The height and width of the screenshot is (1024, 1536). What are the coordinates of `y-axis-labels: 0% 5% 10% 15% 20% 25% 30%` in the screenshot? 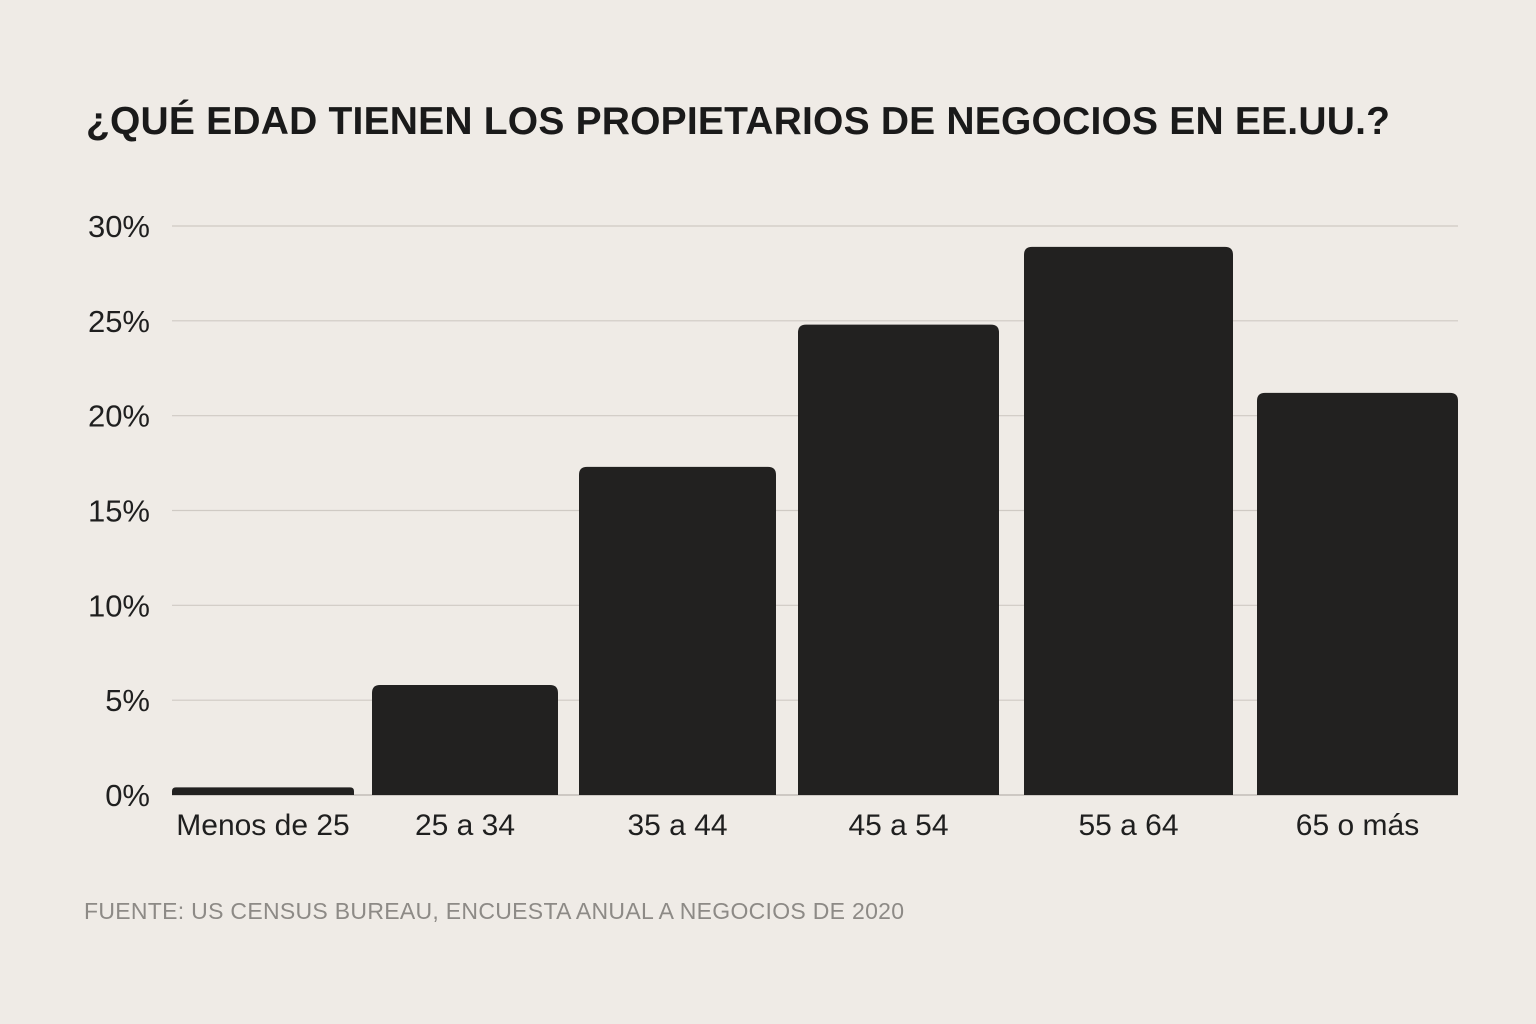 It's located at (119, 511).